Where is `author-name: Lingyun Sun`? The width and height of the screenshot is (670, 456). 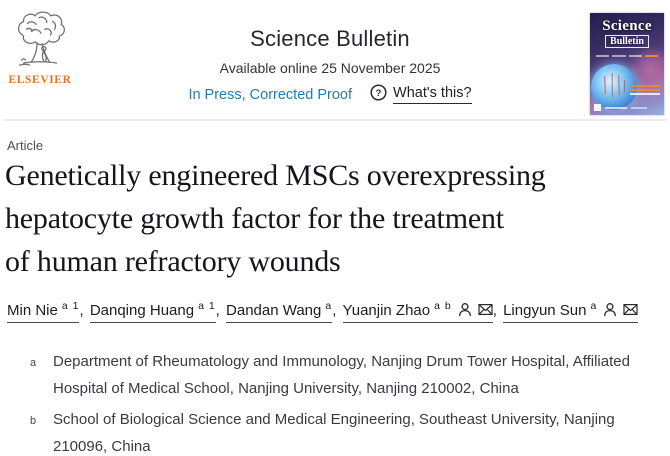
author-name: Lingyun Sun is located at coordinates (545, 310).